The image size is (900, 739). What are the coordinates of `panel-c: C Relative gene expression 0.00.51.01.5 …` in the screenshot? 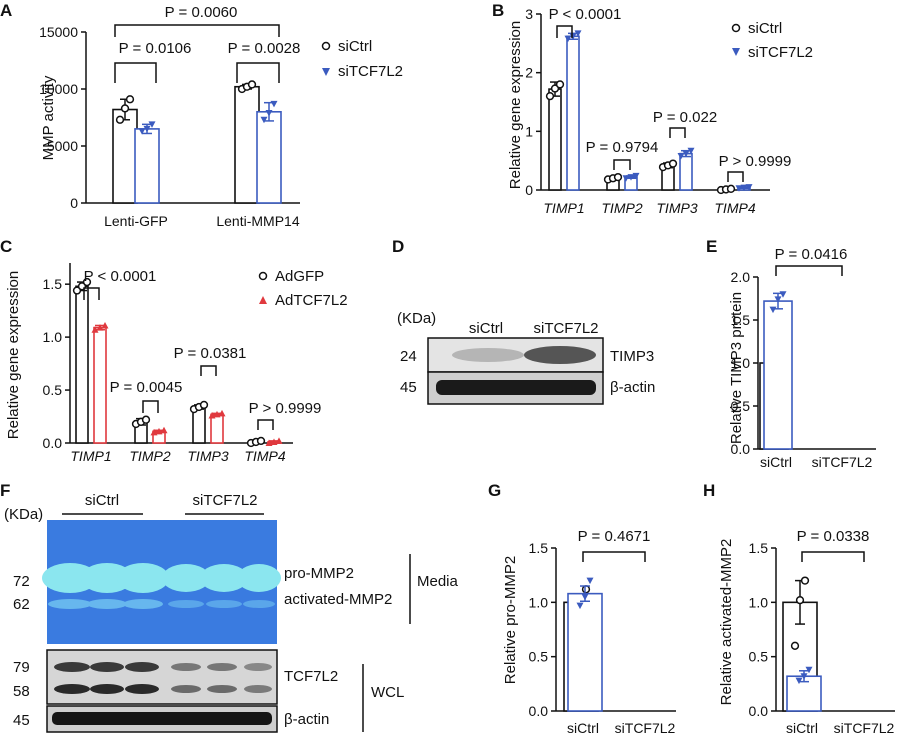 It's located at (174, 350).